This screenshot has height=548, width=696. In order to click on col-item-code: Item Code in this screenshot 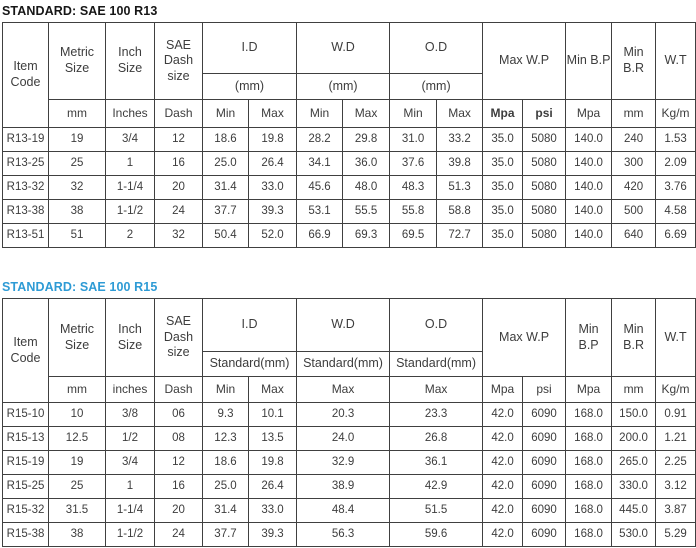, I will do `click(25, 350)`.